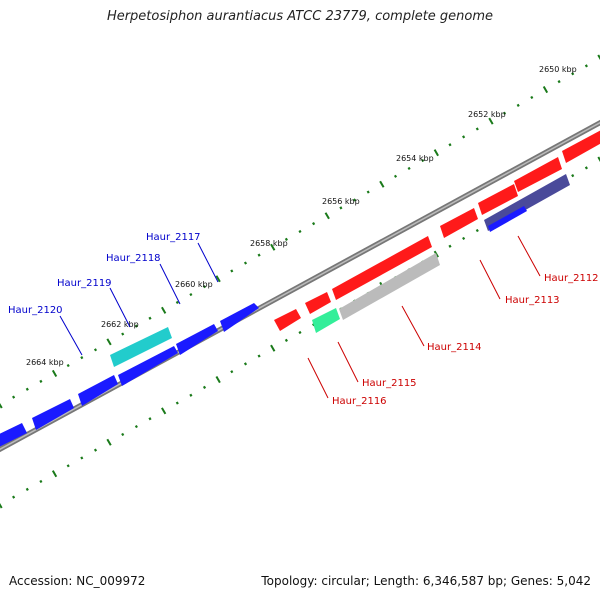 The image size is (600, 600). I want to click on ruler-label-2656: 2656 kbp, so click(341, 201).